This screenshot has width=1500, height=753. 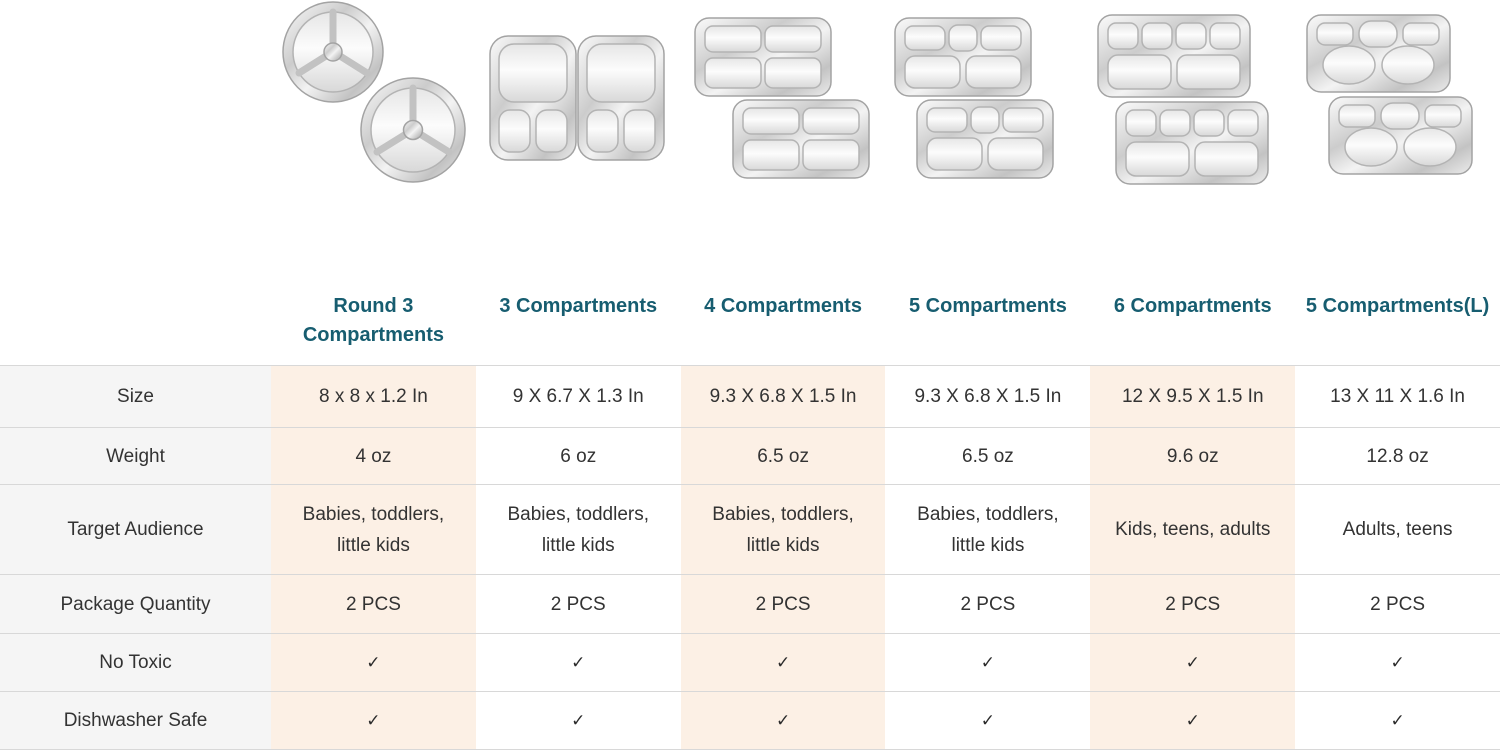 What do you see at coordinates (1192, 306) in the screenshot?
I see `column-header-5: 6 Compartments` at bounding box center [1192, 306].